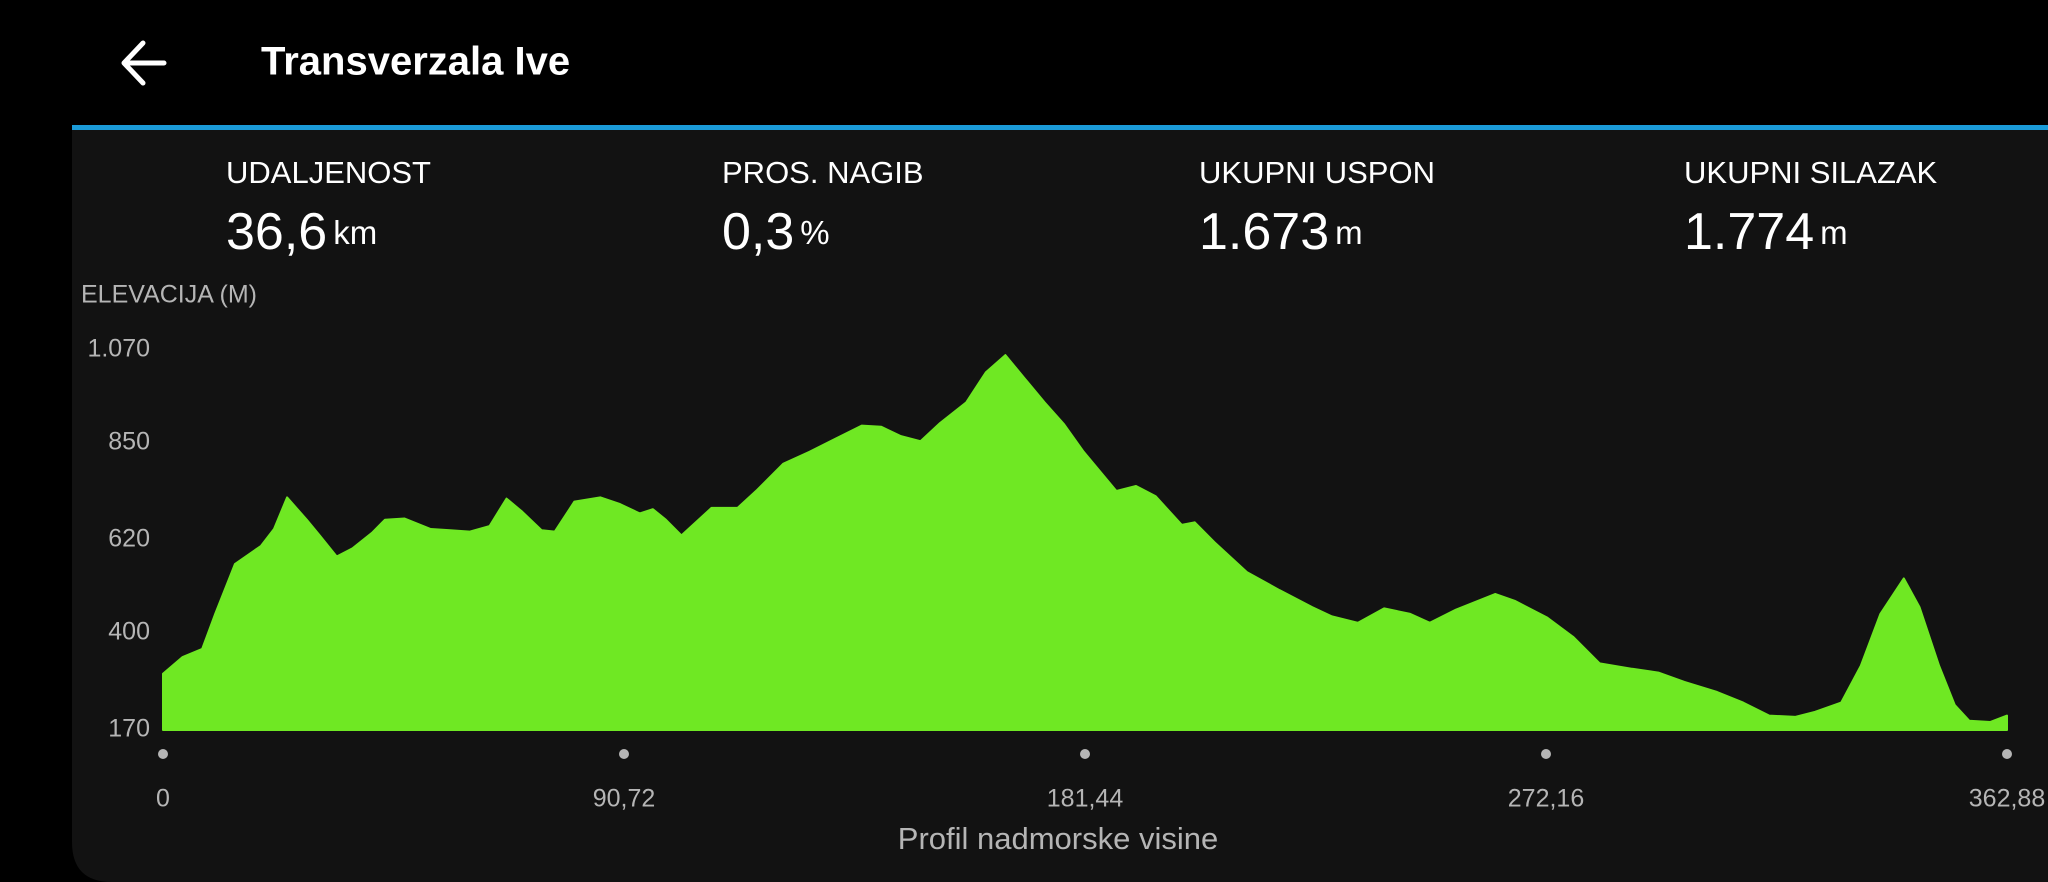  What do you see at coordinates (1749, 232) in the screenshot?
I see `stat-number: 1.774` at bounding box center [1749, 232].